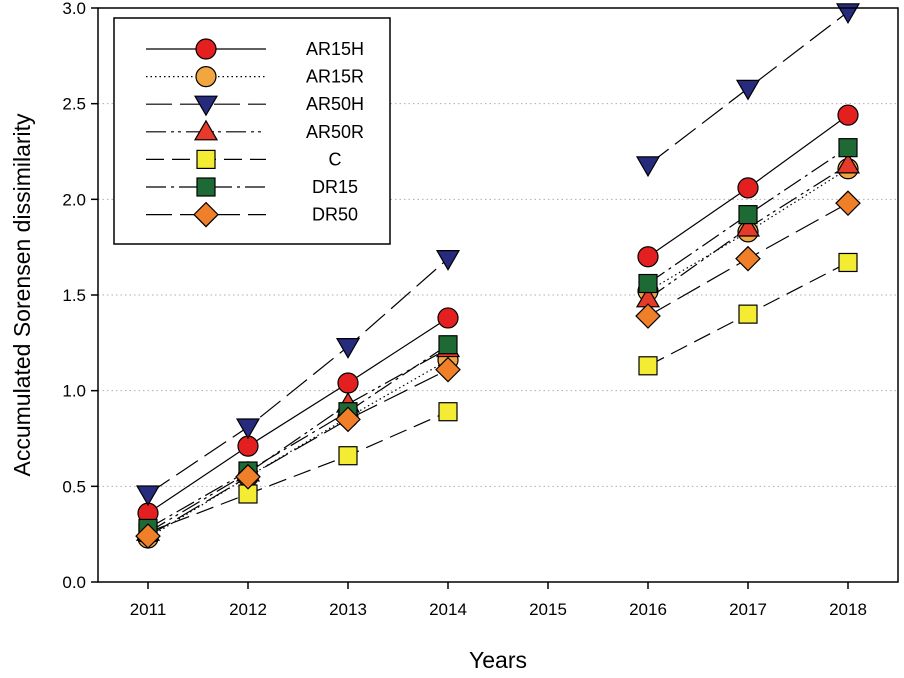  What do you see at coordinates (648, 609) in the screenshot?
I see `x-tick-label: 2016` at bounding box center [648, 609].